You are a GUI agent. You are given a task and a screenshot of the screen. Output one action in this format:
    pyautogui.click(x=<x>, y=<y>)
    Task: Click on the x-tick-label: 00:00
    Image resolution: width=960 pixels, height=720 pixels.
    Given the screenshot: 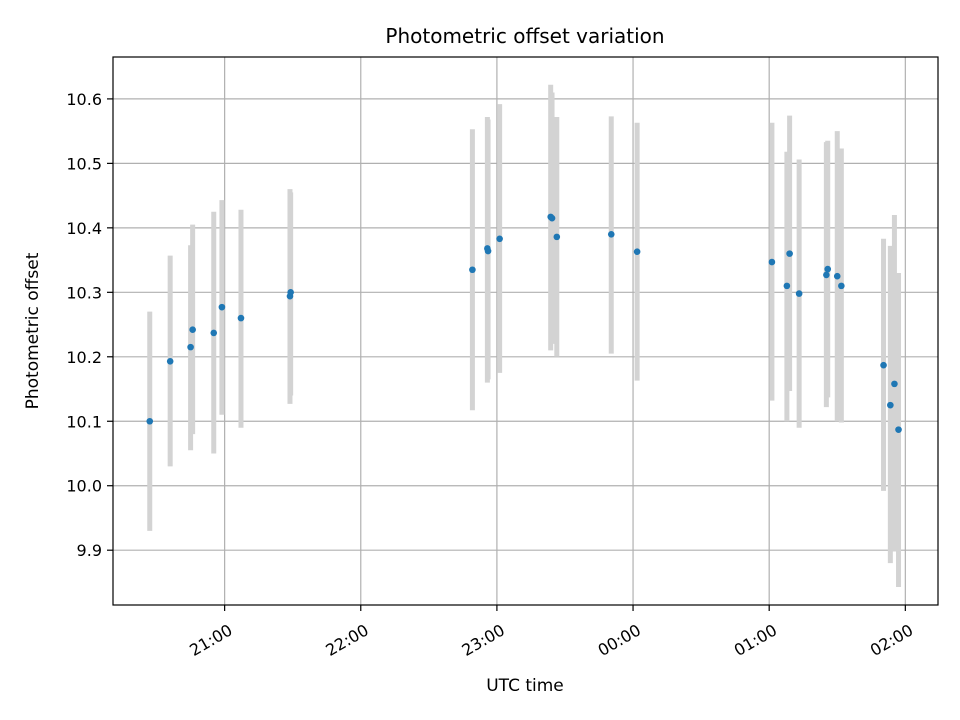 What is the action you would take?
    pyautogui.click(x=619, y=640)
    